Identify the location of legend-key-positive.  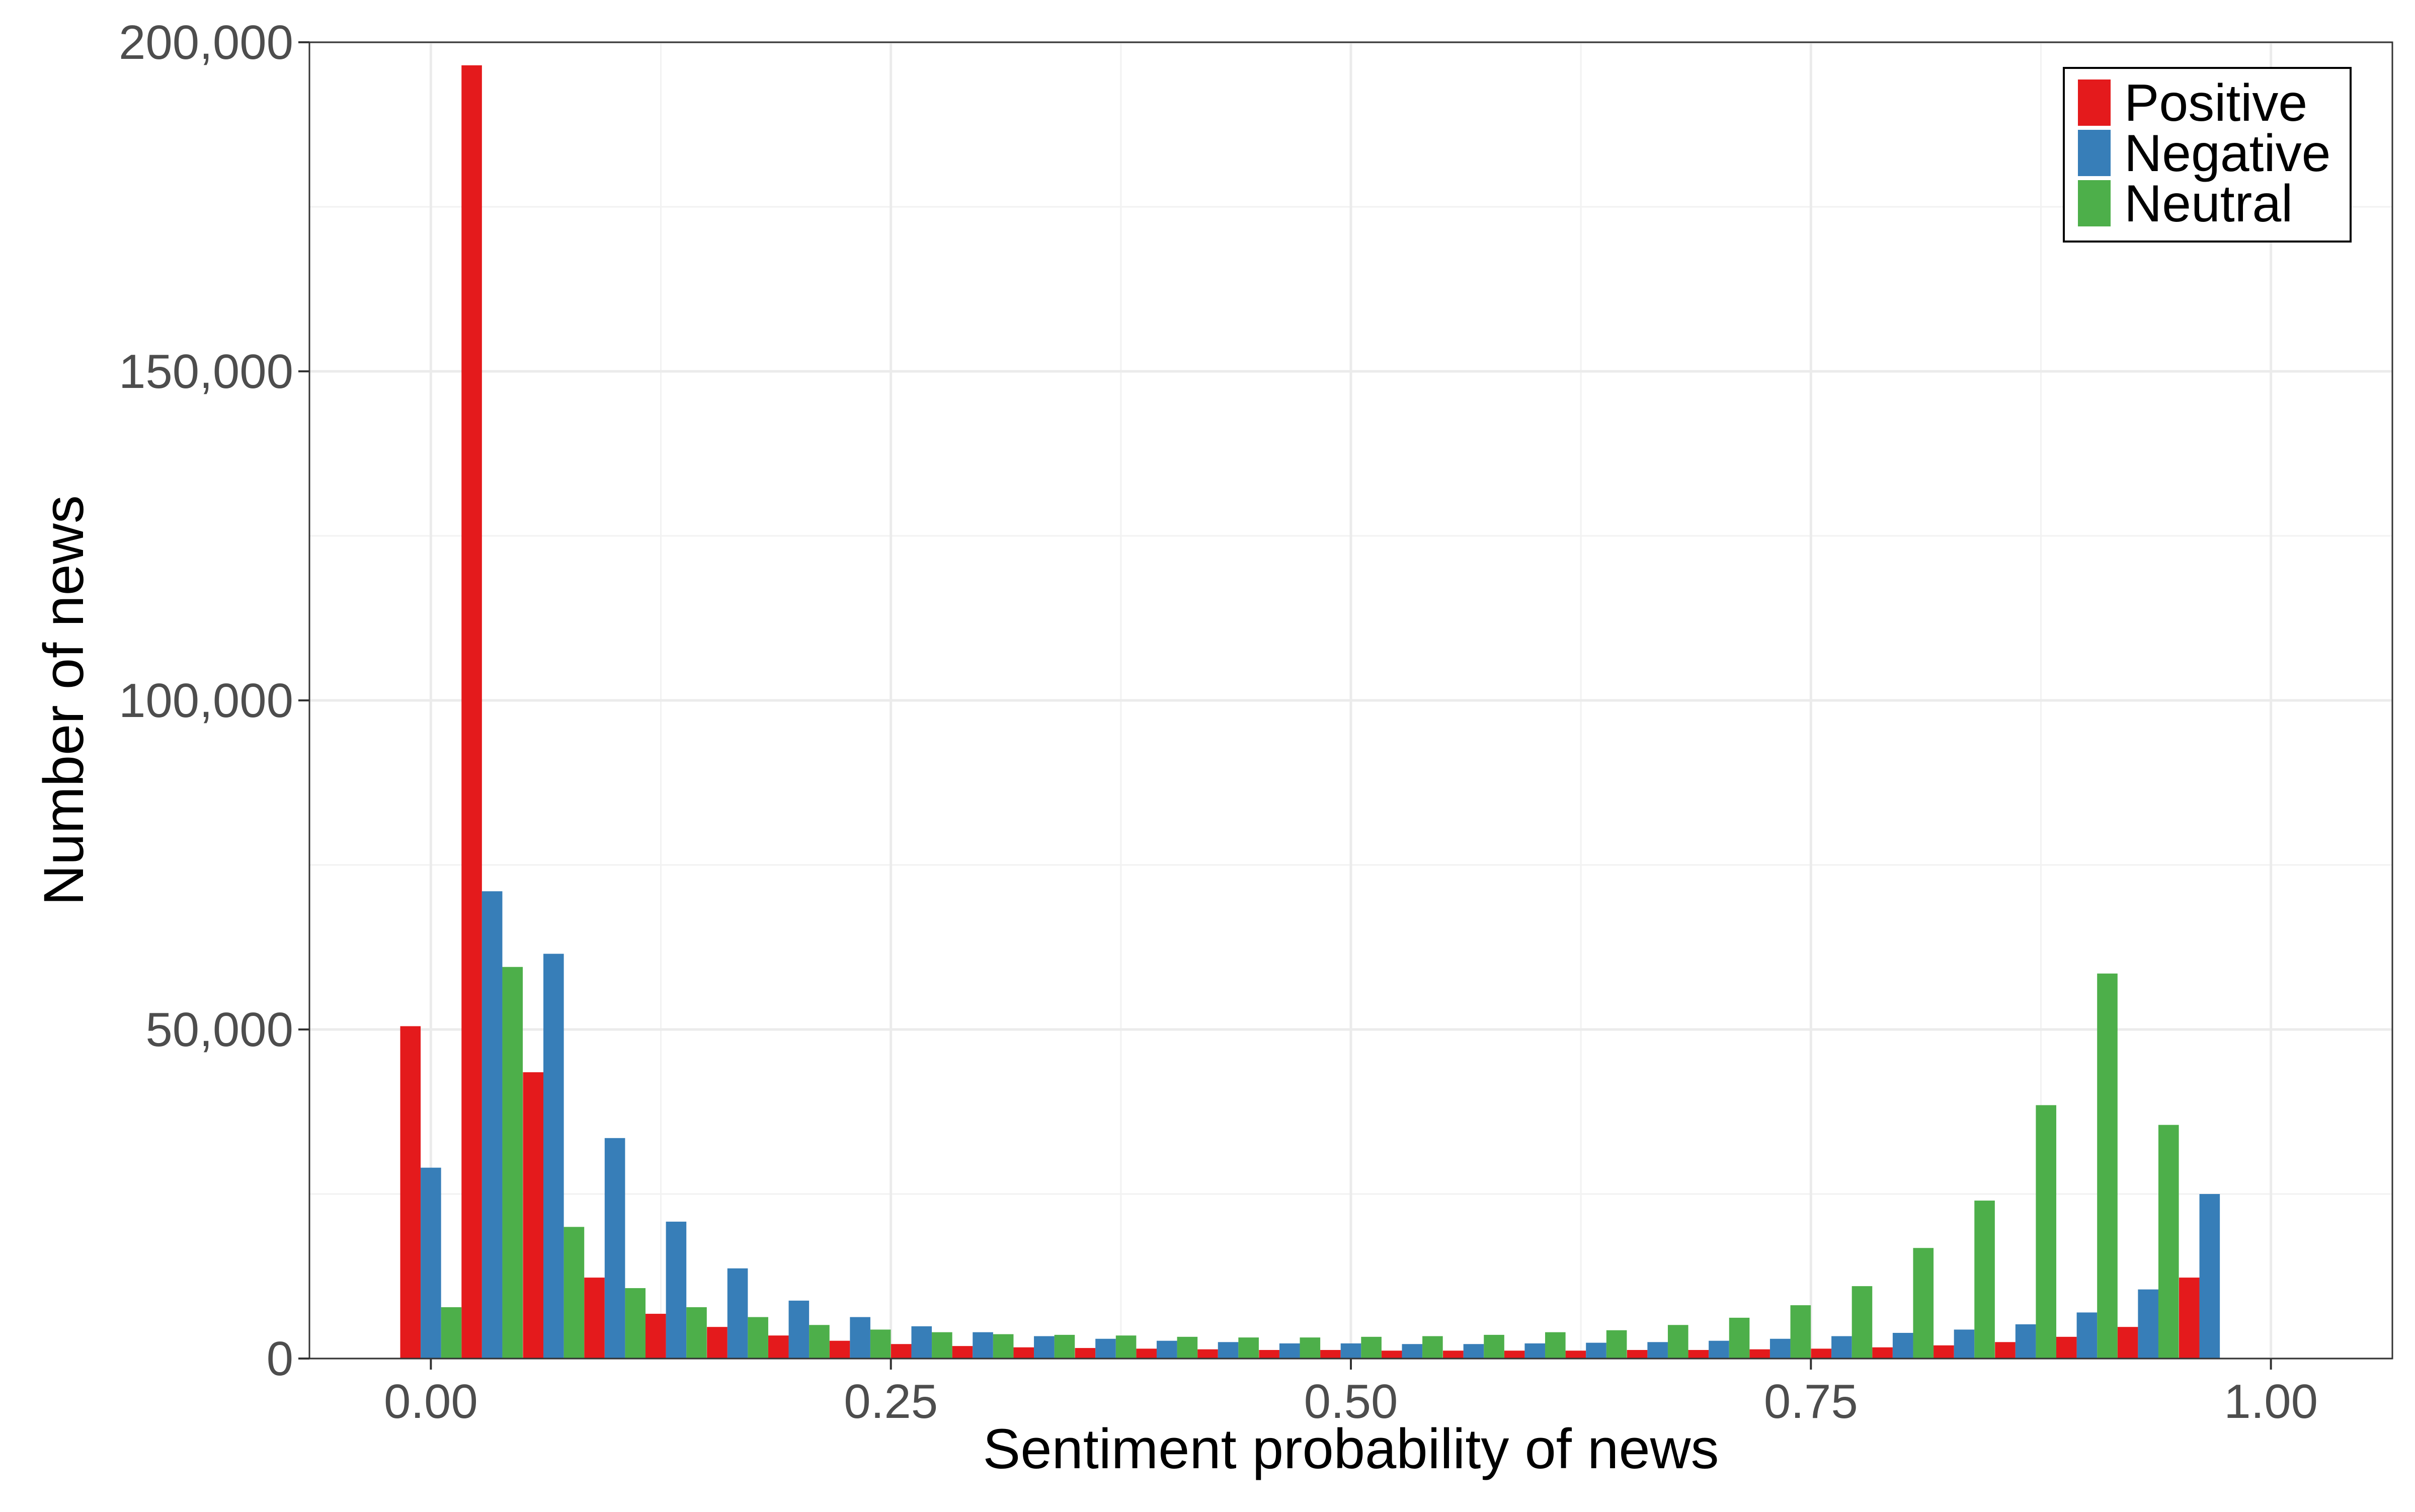
(2095, 102).